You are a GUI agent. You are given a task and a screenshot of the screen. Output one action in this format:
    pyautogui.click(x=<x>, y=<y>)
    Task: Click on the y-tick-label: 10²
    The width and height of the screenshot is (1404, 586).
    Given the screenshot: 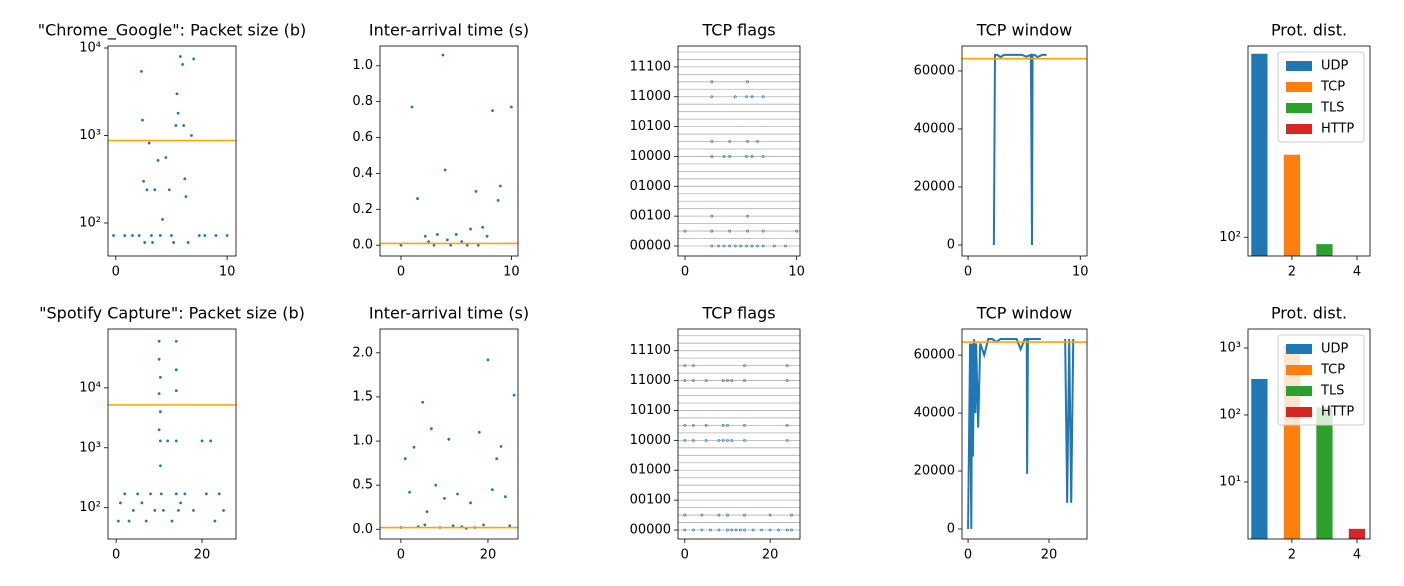 What is the action you would take?
    pyautogui.click(x=90, y=507)
    